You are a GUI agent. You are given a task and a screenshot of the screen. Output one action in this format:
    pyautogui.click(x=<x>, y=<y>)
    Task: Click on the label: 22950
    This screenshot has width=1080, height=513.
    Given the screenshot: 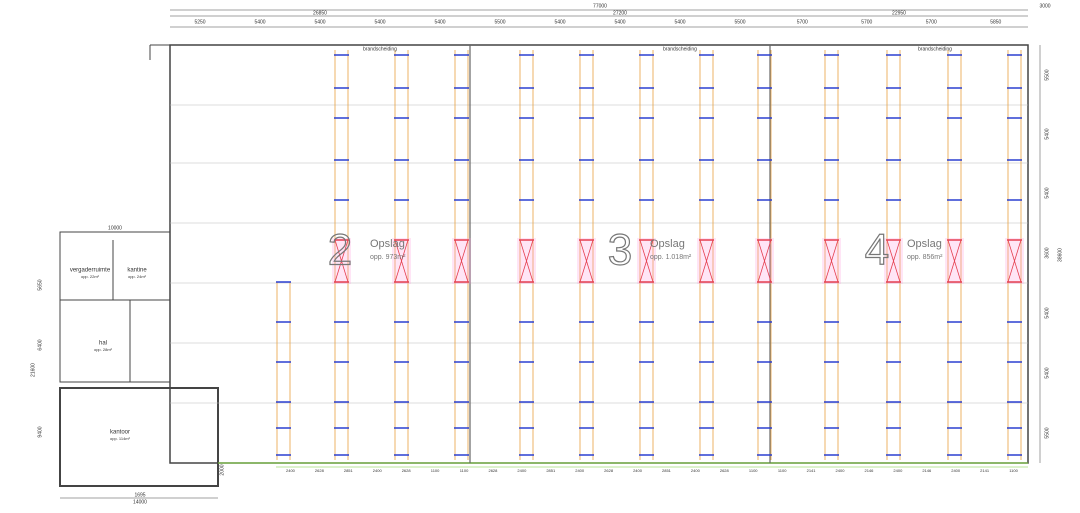 What is the action you would take?
    pyautogui.click(x=899, y=13)
    